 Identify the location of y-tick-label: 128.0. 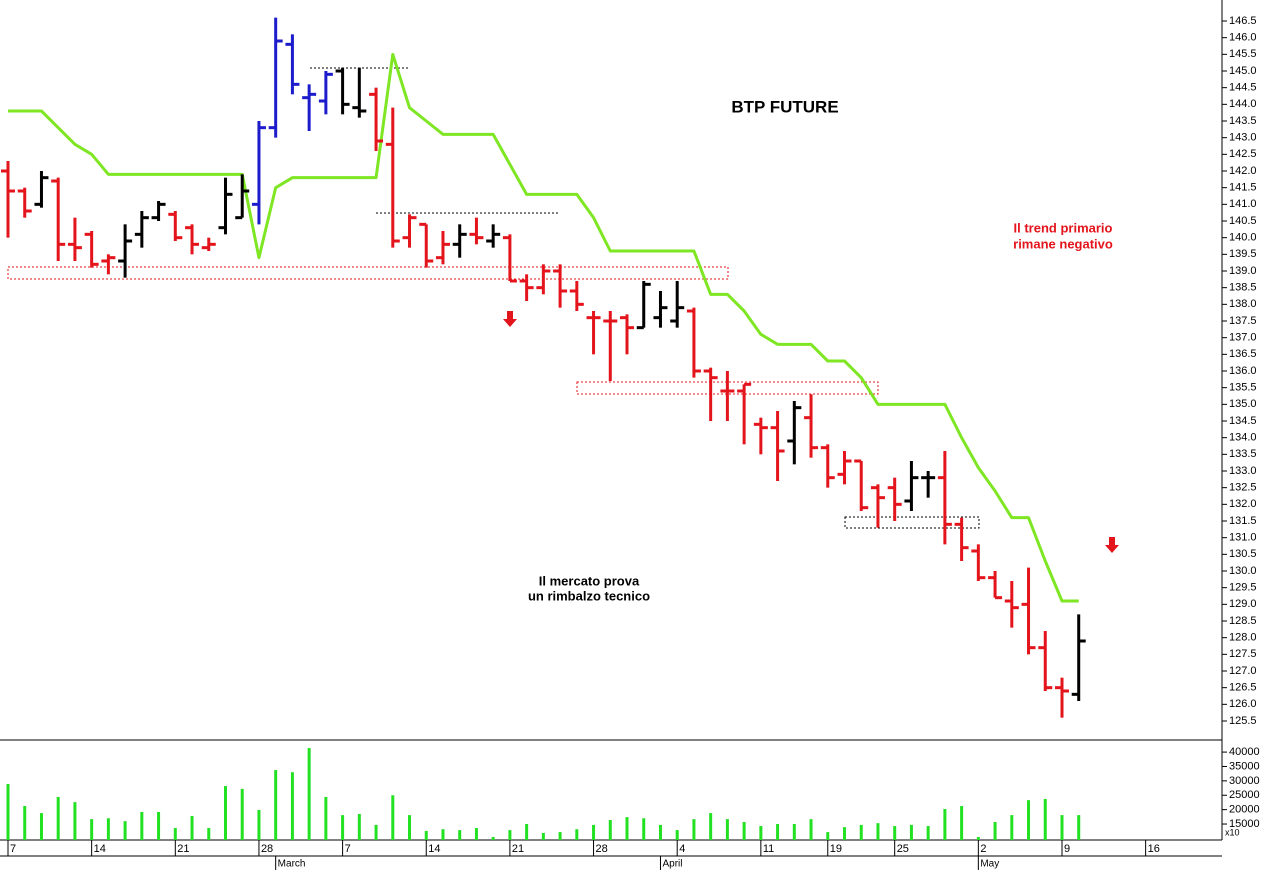
(1243, 638).